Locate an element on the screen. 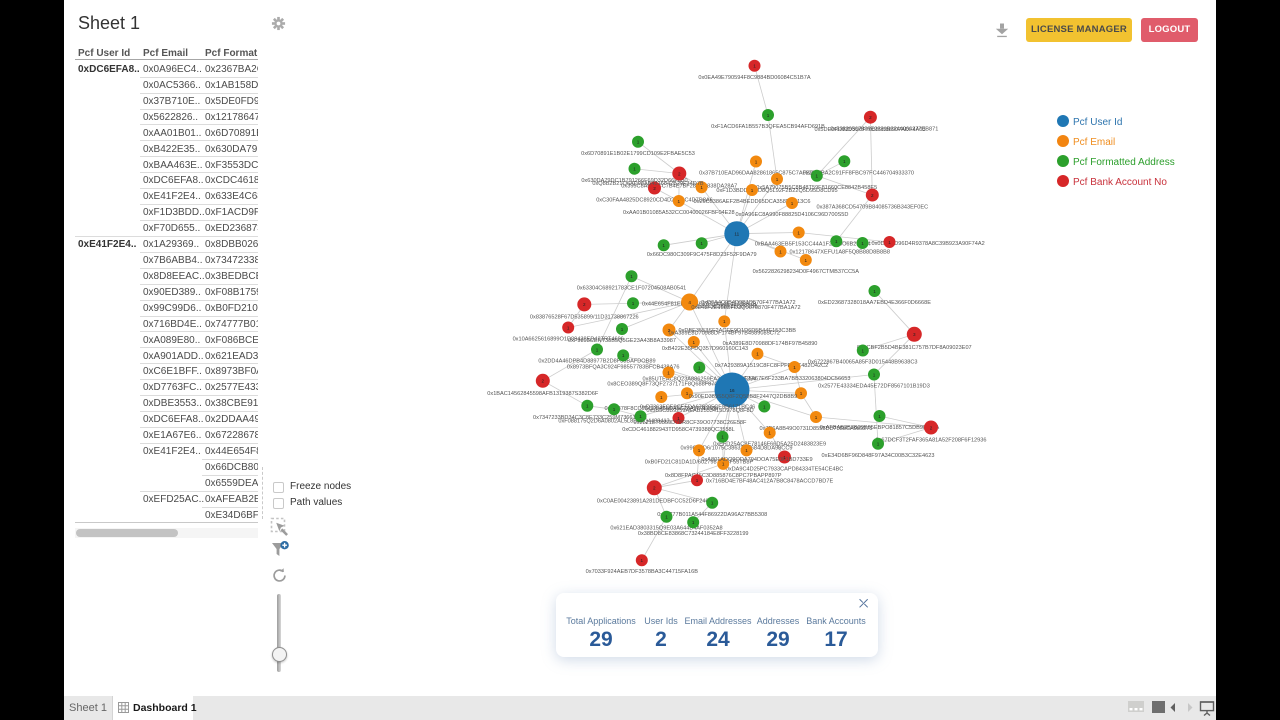 The width and height of the screenshot is (1280, 720). svg-text: 0xB422E35FDQ357D960160C143 is located at coordinates (705, 349).